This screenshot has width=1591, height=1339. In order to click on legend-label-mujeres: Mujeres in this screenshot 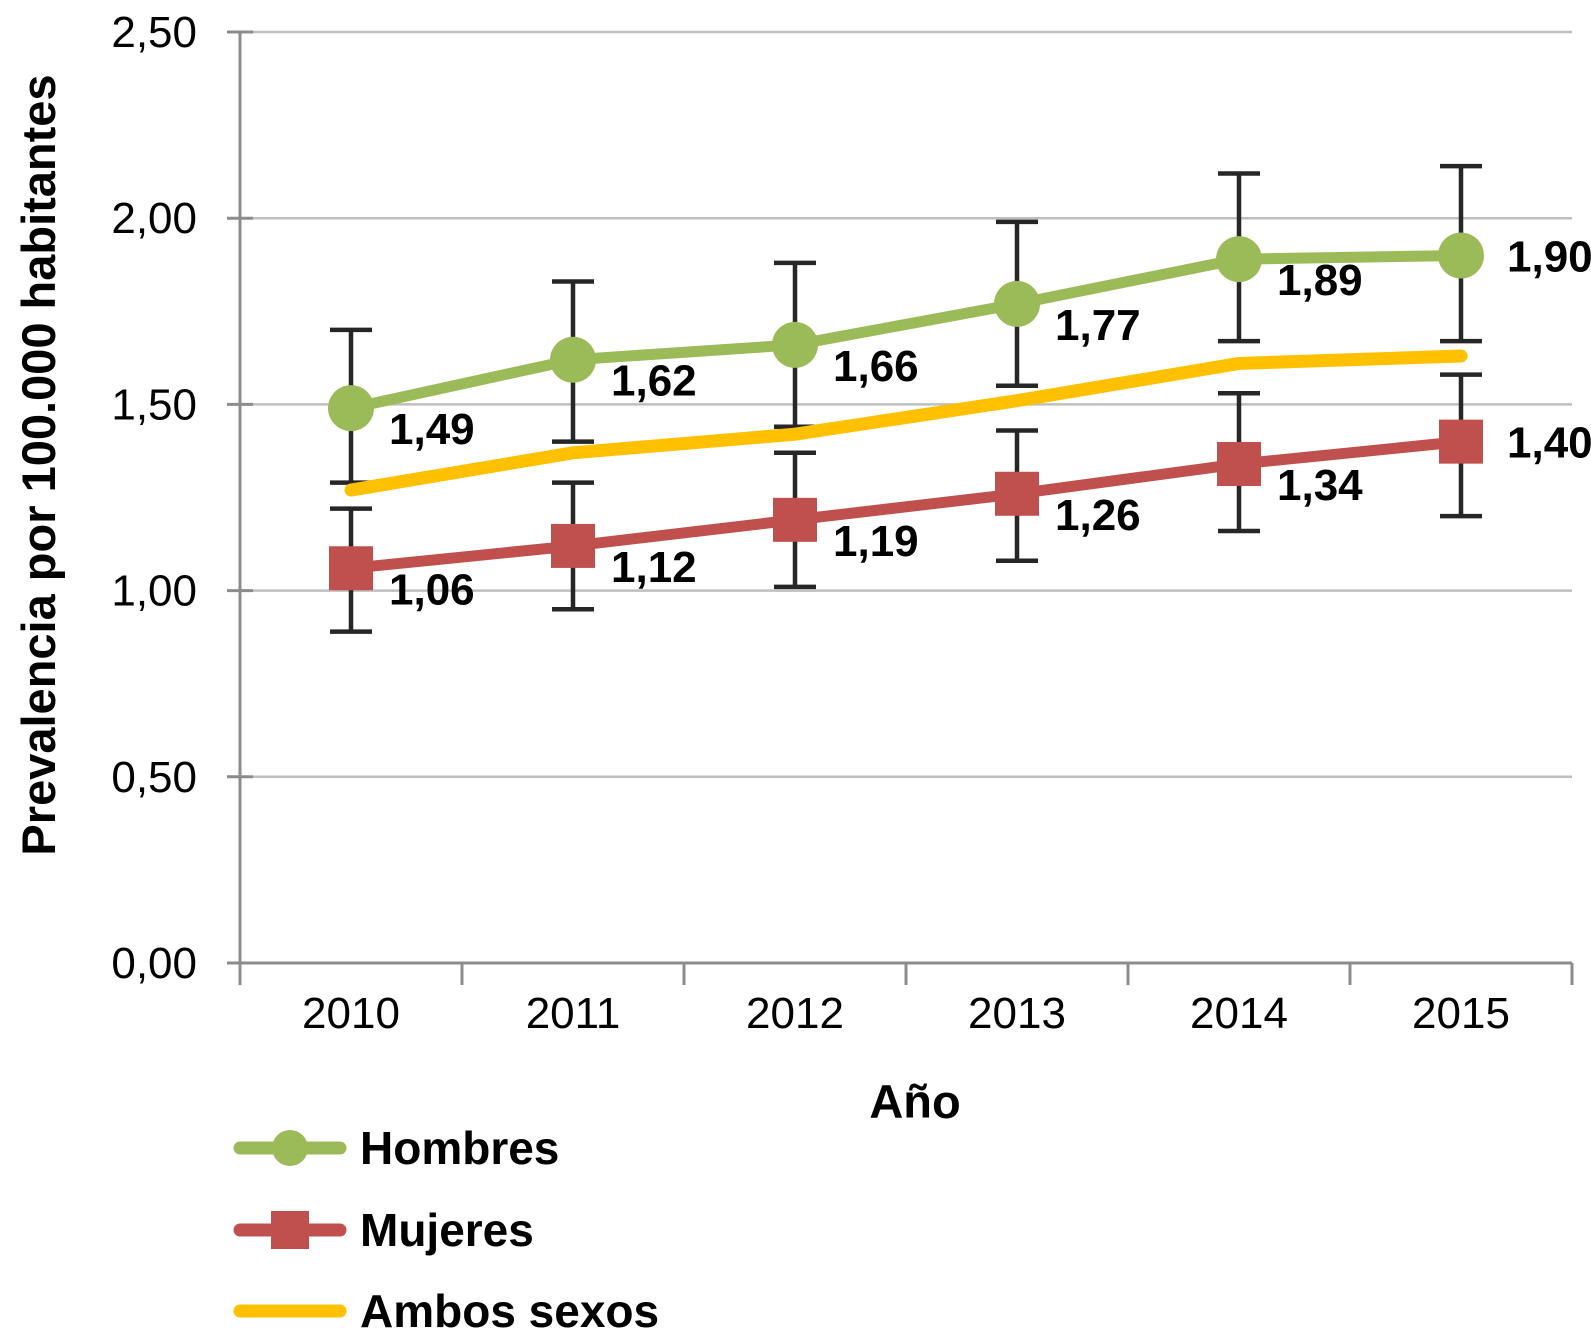, I will do `click(447, 1230)`.